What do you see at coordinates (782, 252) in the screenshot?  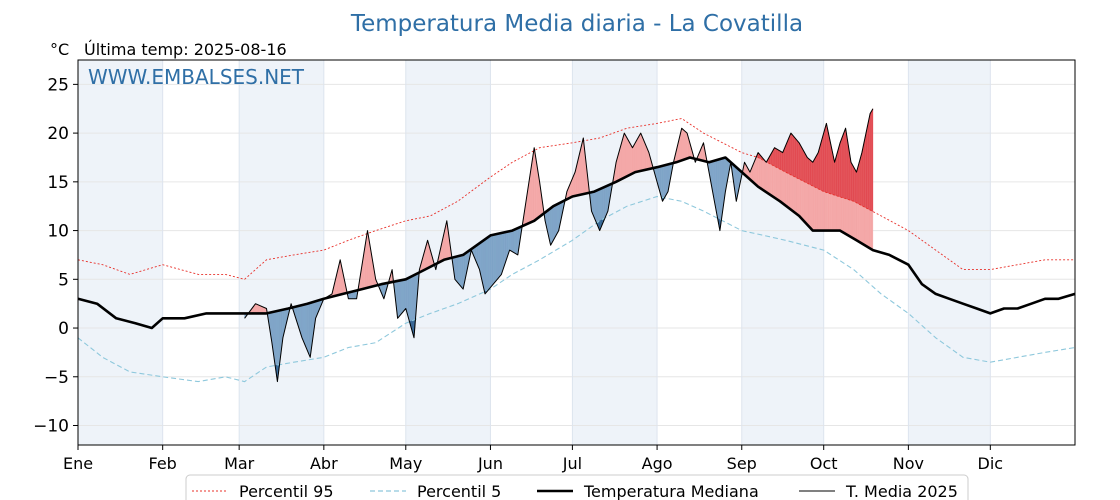 I see `month-shade-sep` at bounding box center [782, 252].